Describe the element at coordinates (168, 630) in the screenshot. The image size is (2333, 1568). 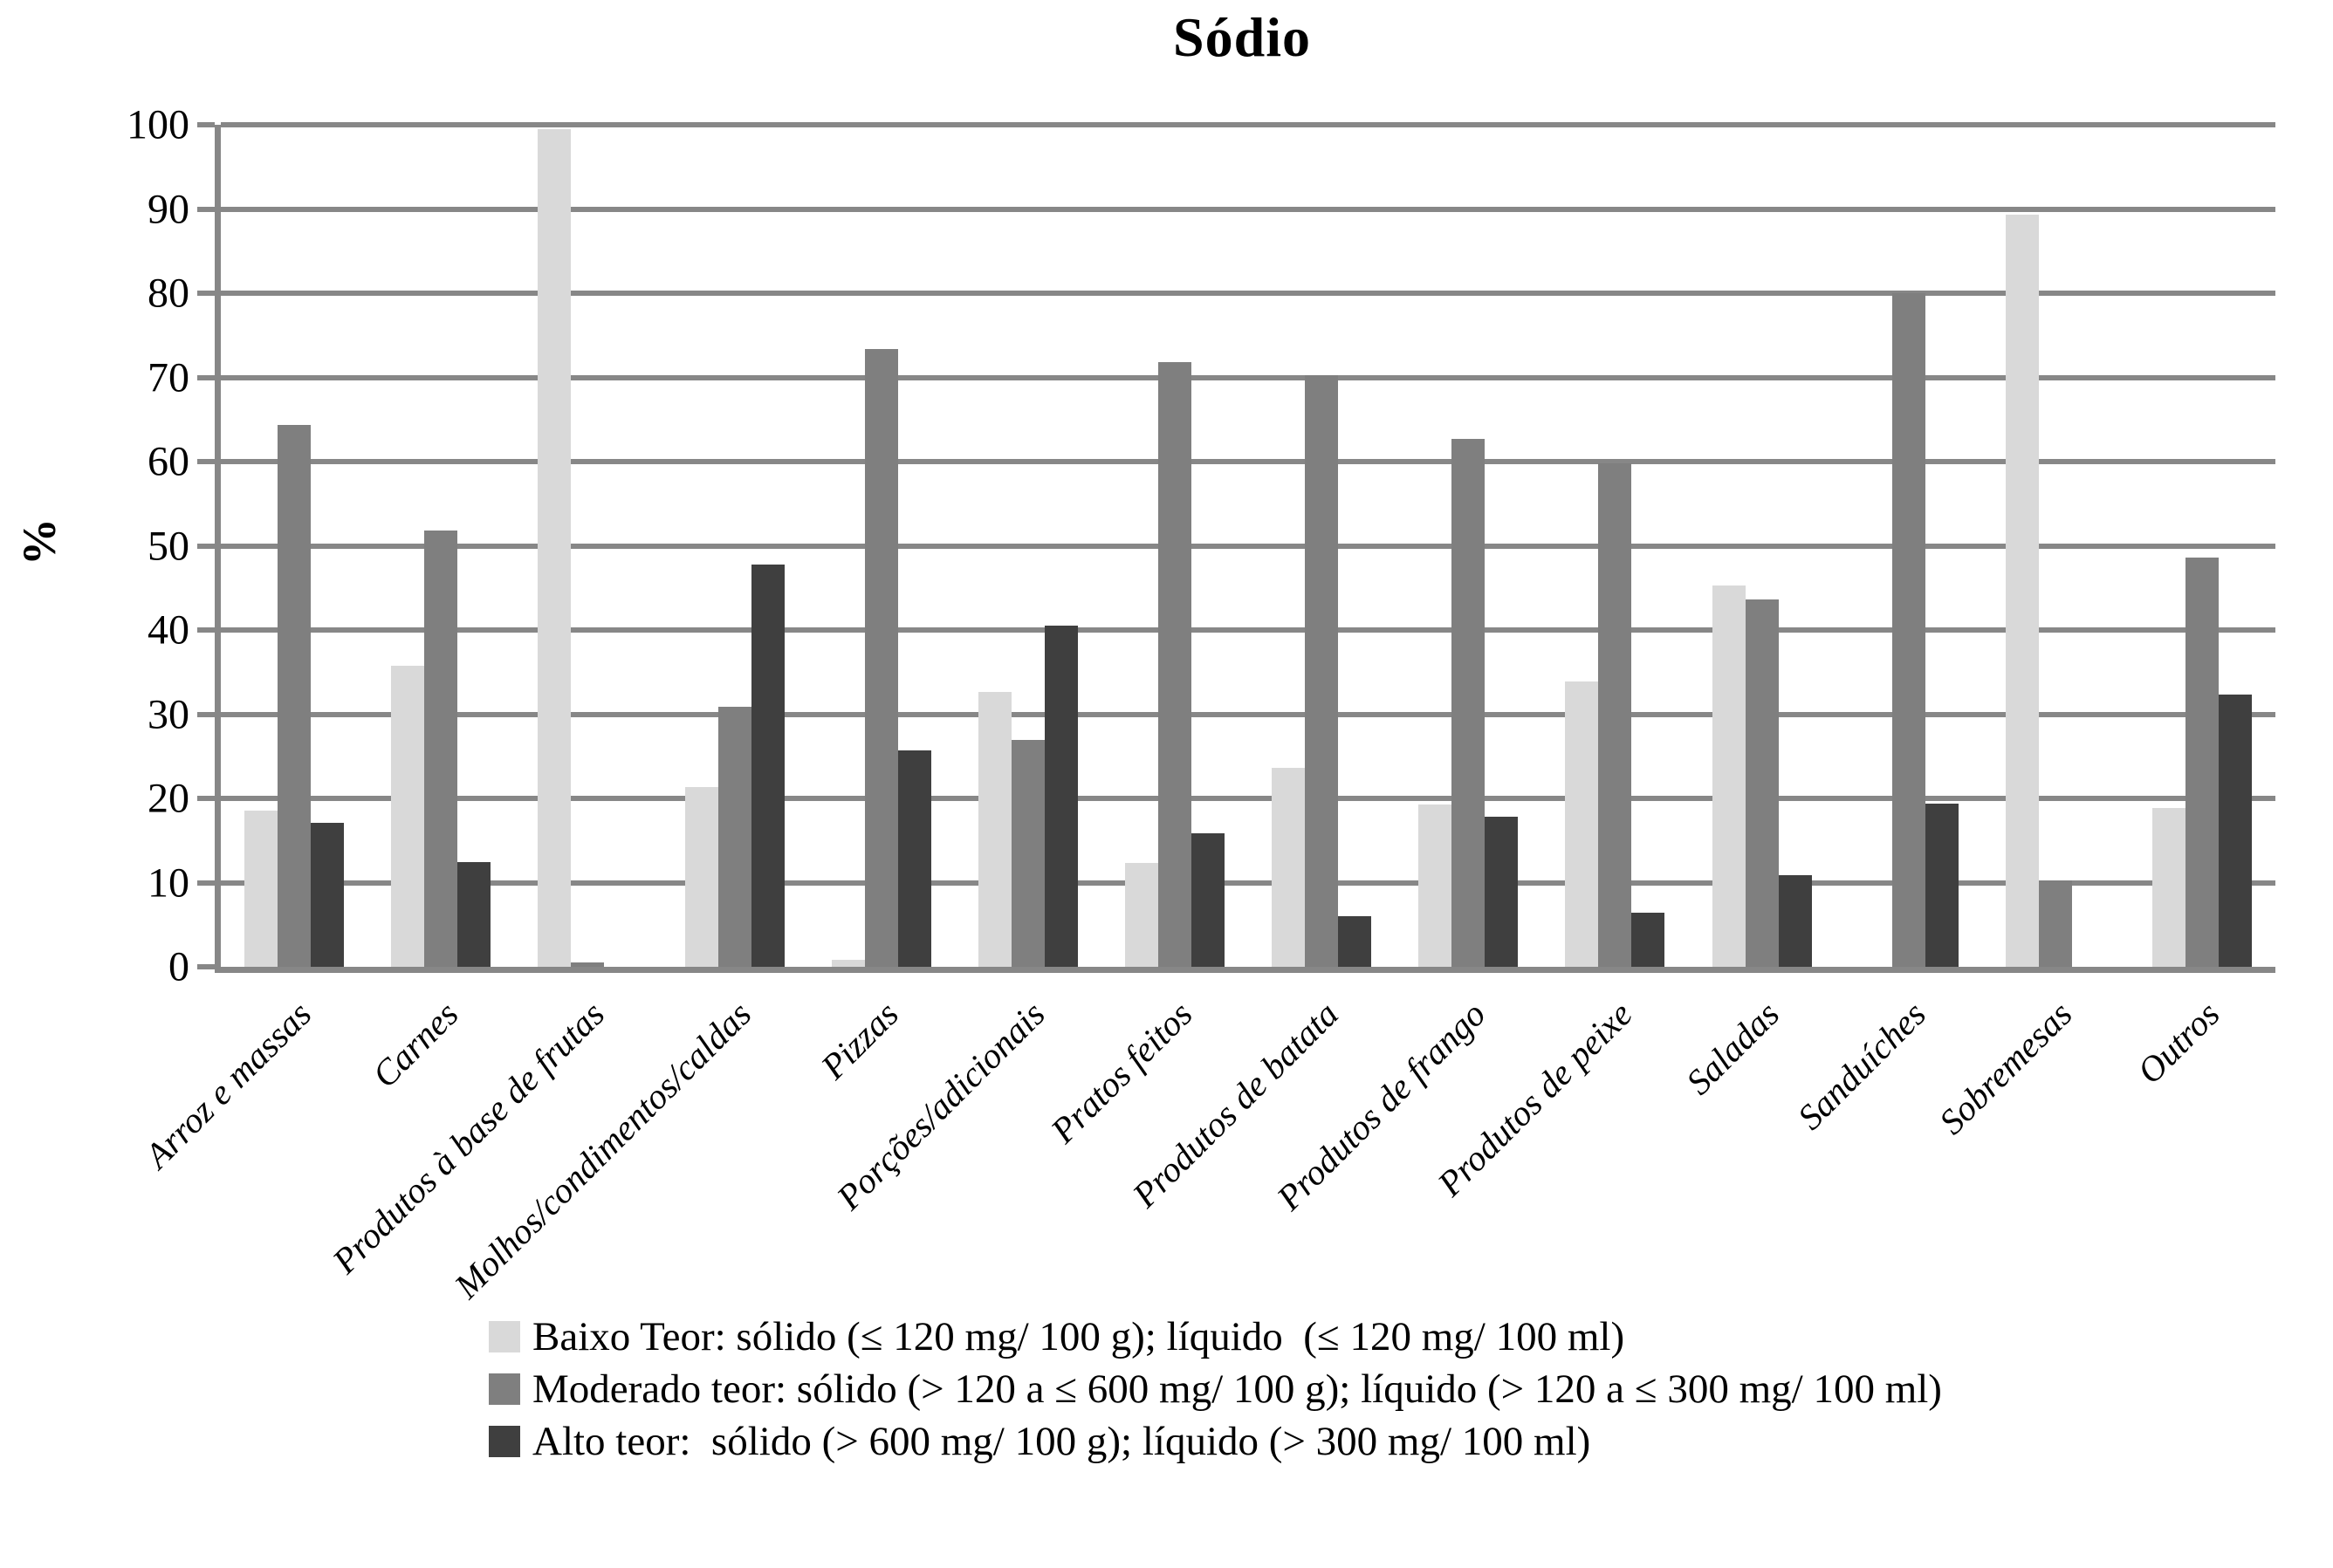
I see `y-tick-label-40: 40` at that location.